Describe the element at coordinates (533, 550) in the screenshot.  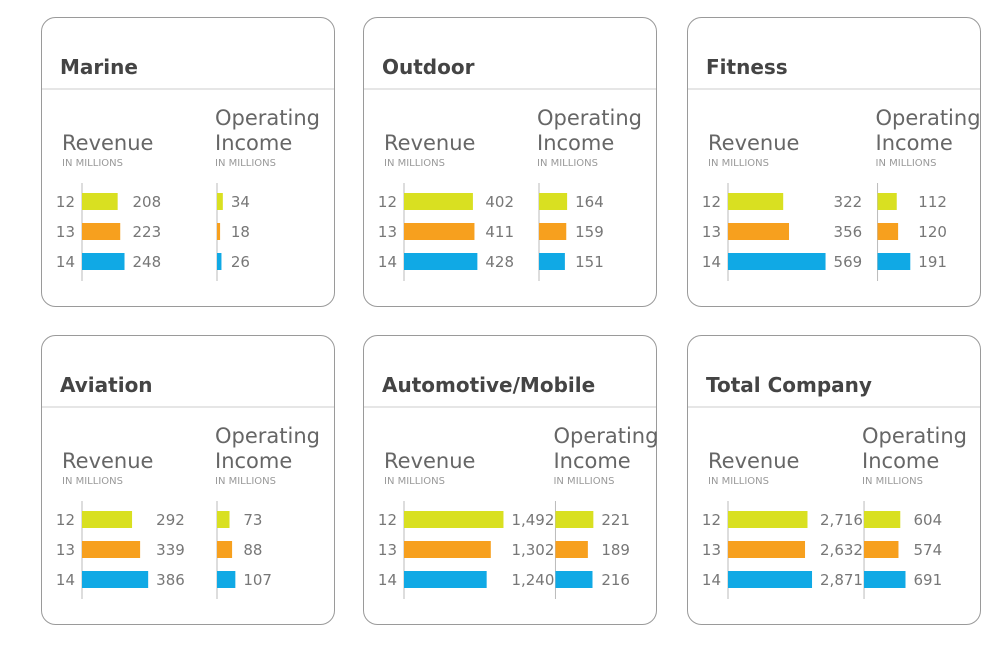
I see `value-label: 1,302` at that location.